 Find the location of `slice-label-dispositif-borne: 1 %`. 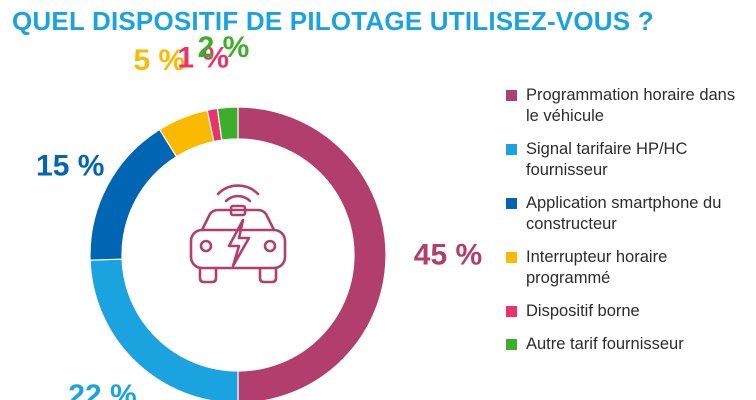

slice-label-dispositif-borne: 1 % is located at coordinates (203, 58).